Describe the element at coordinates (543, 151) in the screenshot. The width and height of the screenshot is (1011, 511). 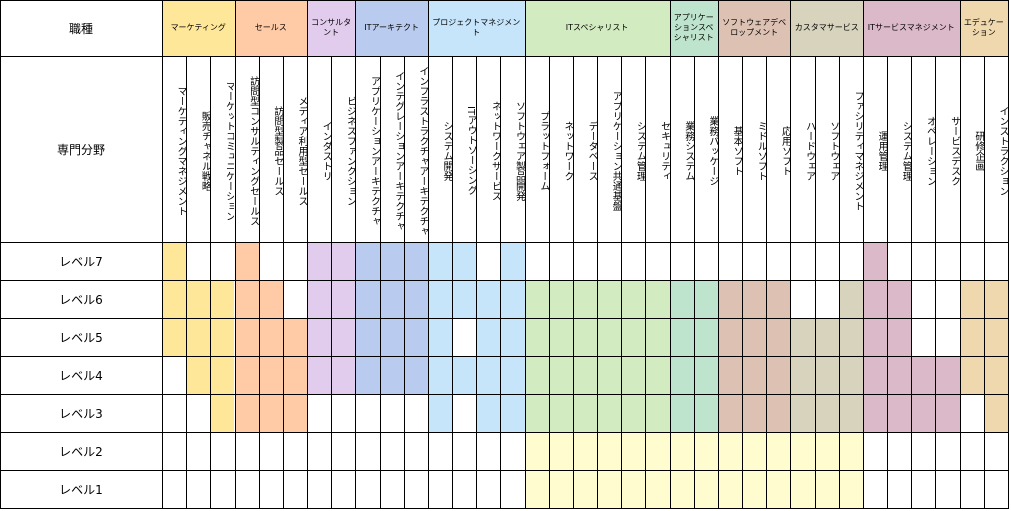
I see `specialty-cell: プラットフォーム` at that location.